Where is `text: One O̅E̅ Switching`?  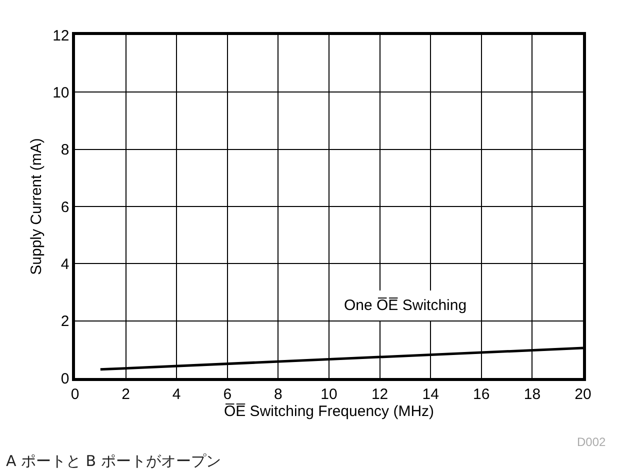 text: One O̅E̅ Switching is located at coordinates (405, 305).